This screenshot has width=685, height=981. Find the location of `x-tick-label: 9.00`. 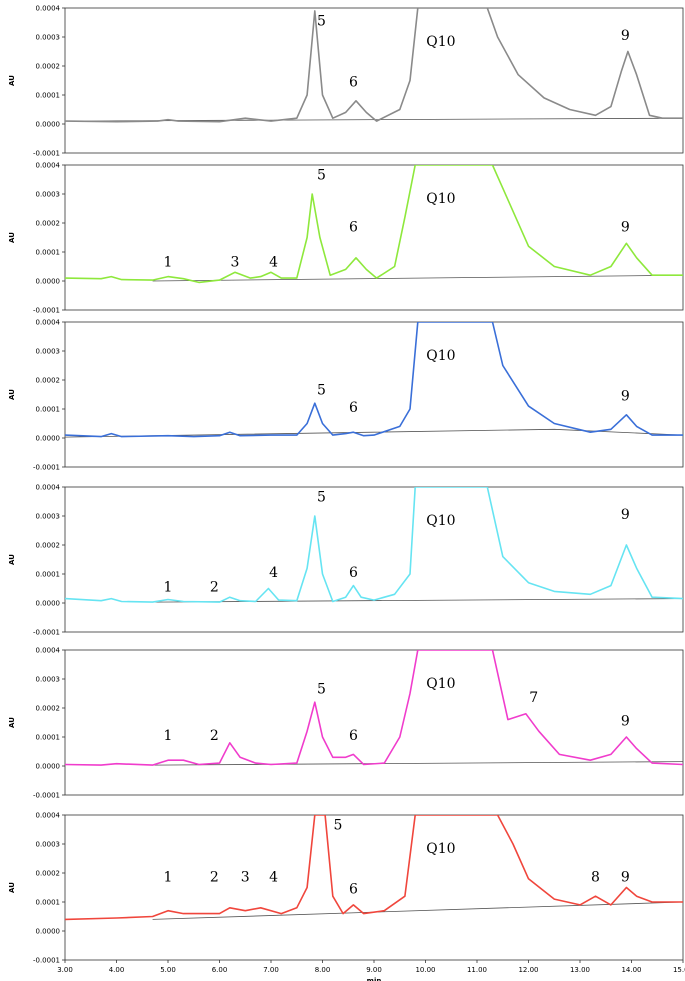

x-tick-label: 9.00 is located at coordinates (374, 970).